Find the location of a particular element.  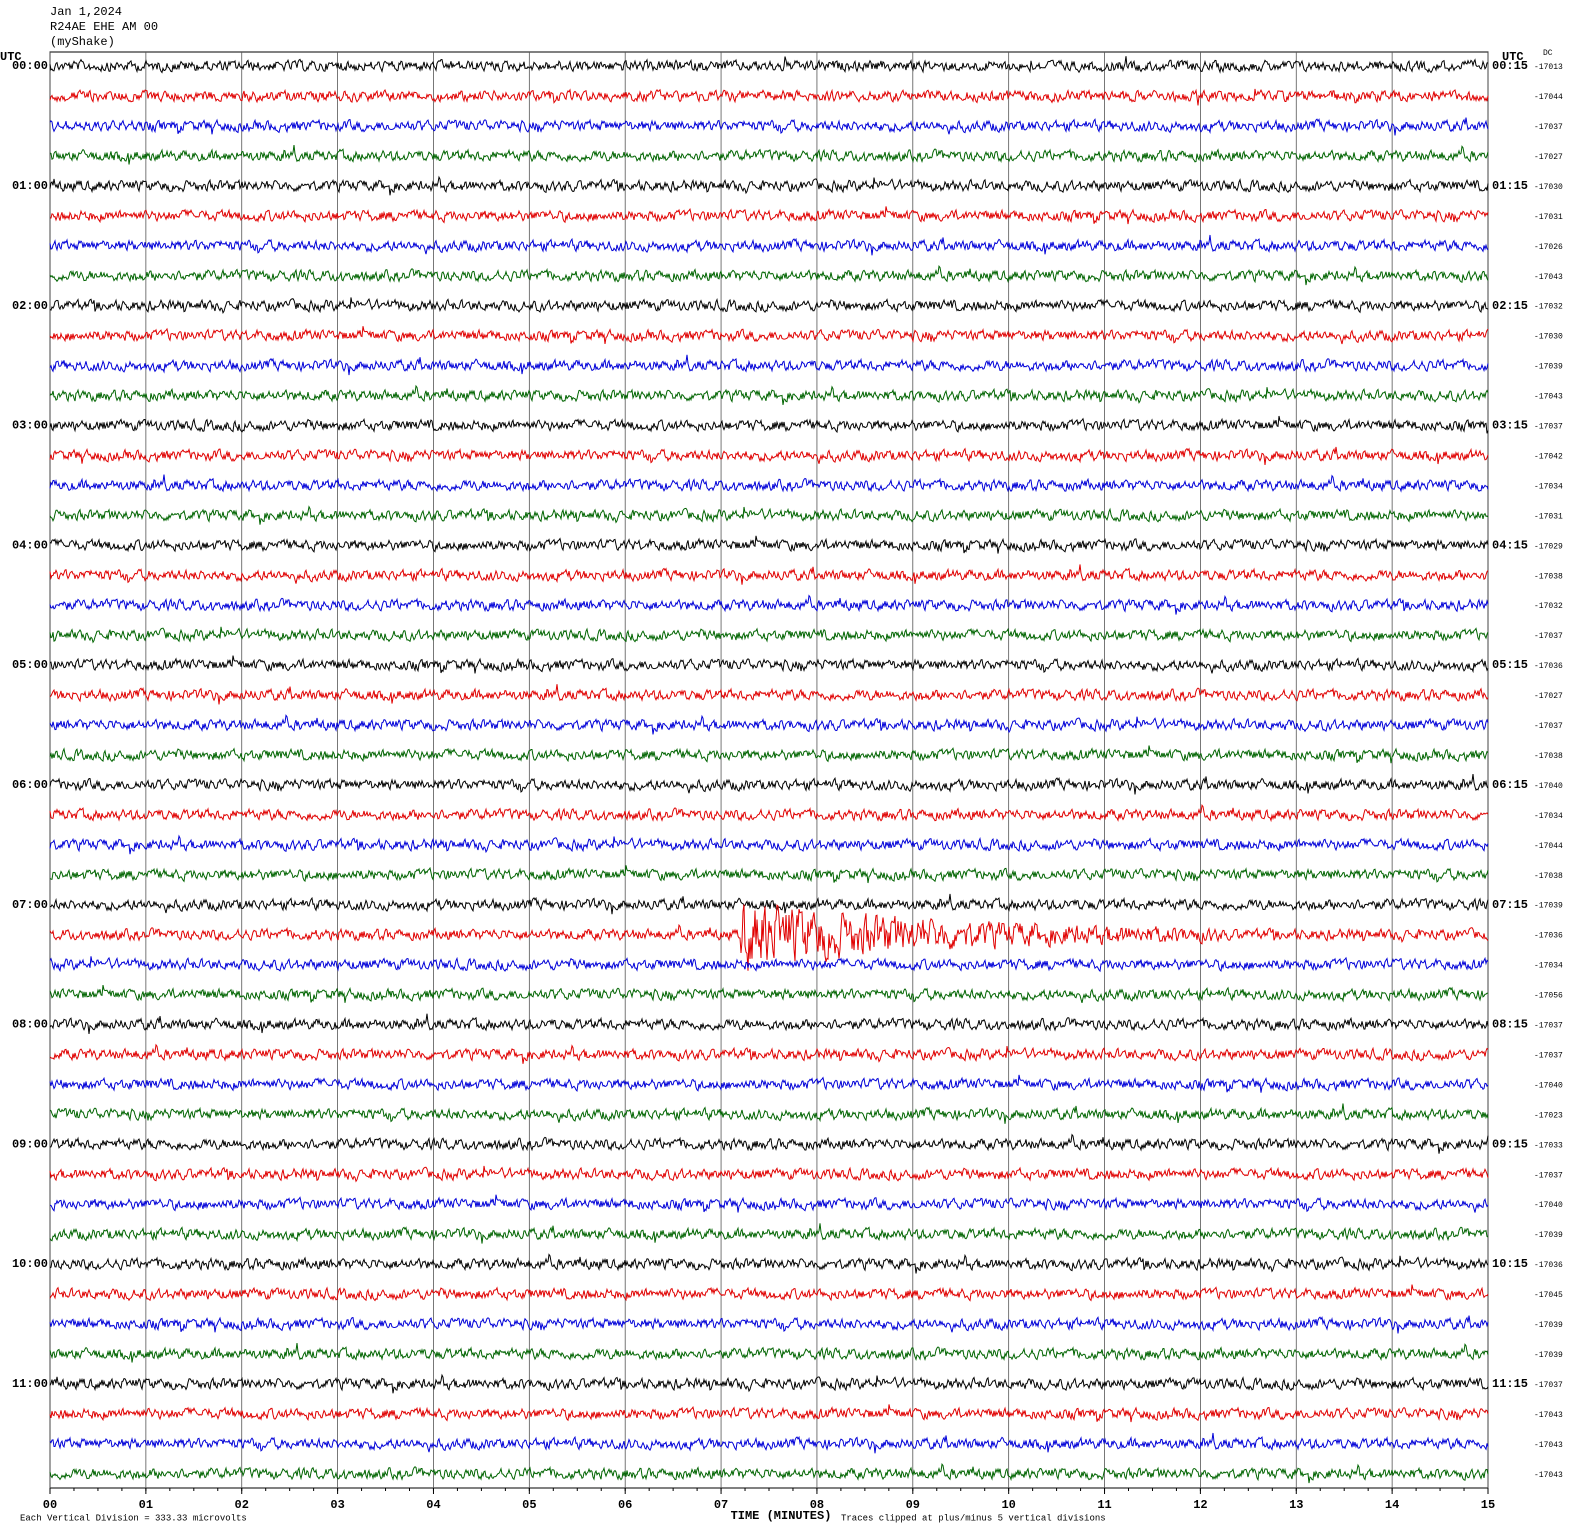

dc-value: -17029 is located at coordinates (1548, 546).